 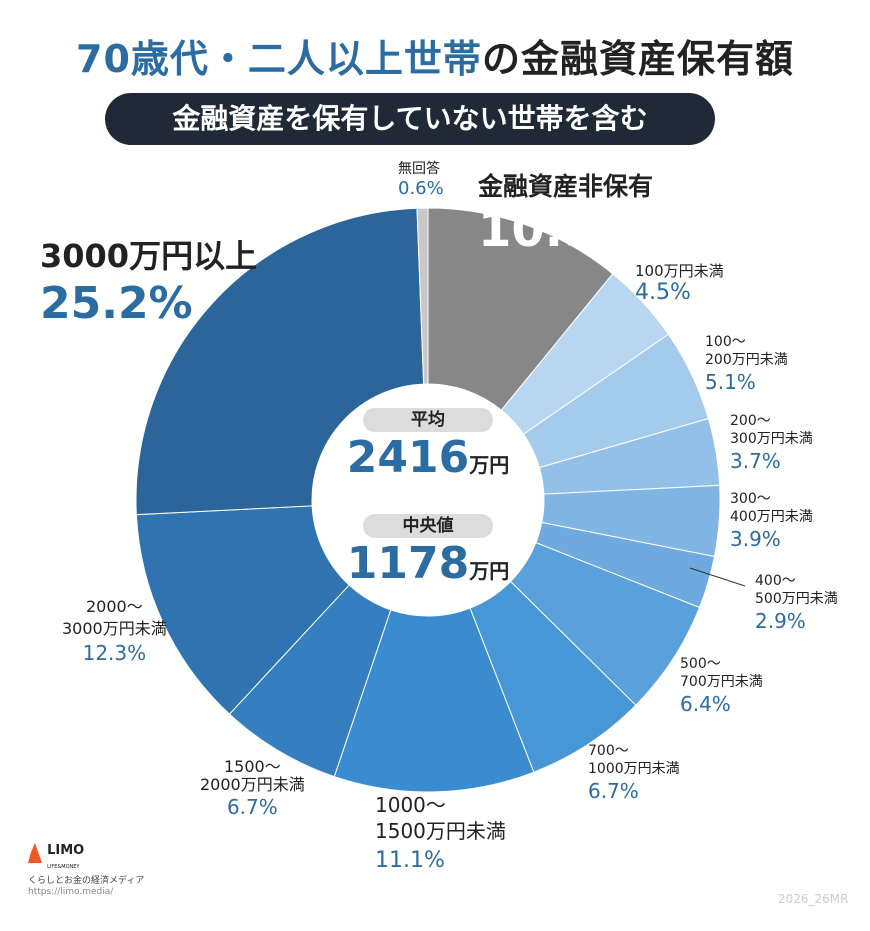 What do you see at coordinates (86, 881) in the screenshot?
I see `tagline: くらしとお金の経済メディア` at bounding box center [86, 881].